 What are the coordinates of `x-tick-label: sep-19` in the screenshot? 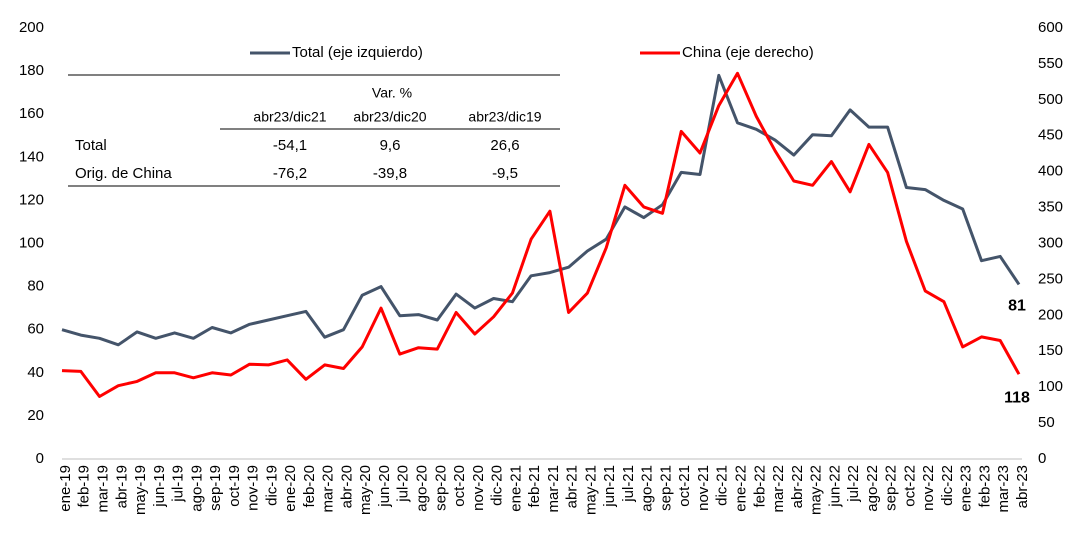 It's located at (215, 488).